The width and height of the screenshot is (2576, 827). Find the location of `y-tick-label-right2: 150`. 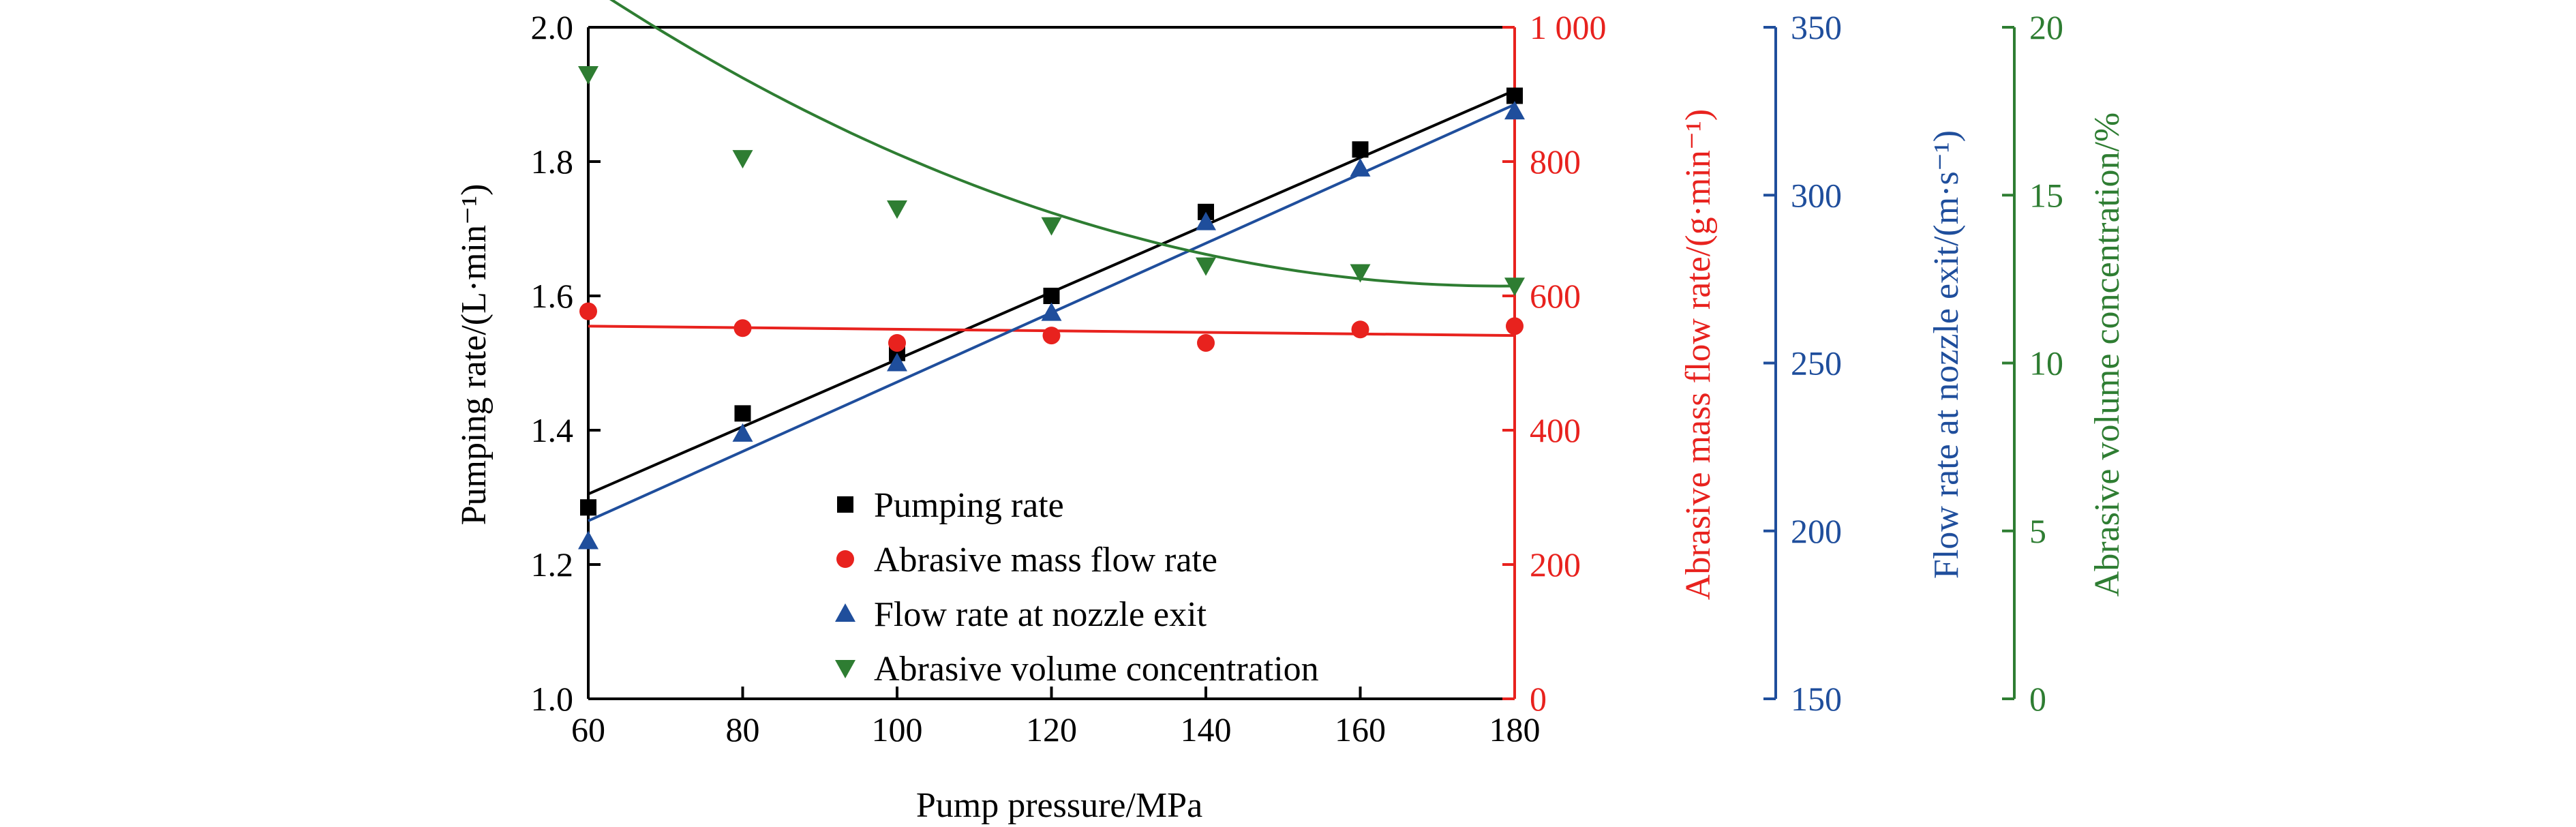

y-tick-label-right2: 150 is located at coordinates (1817, 699).